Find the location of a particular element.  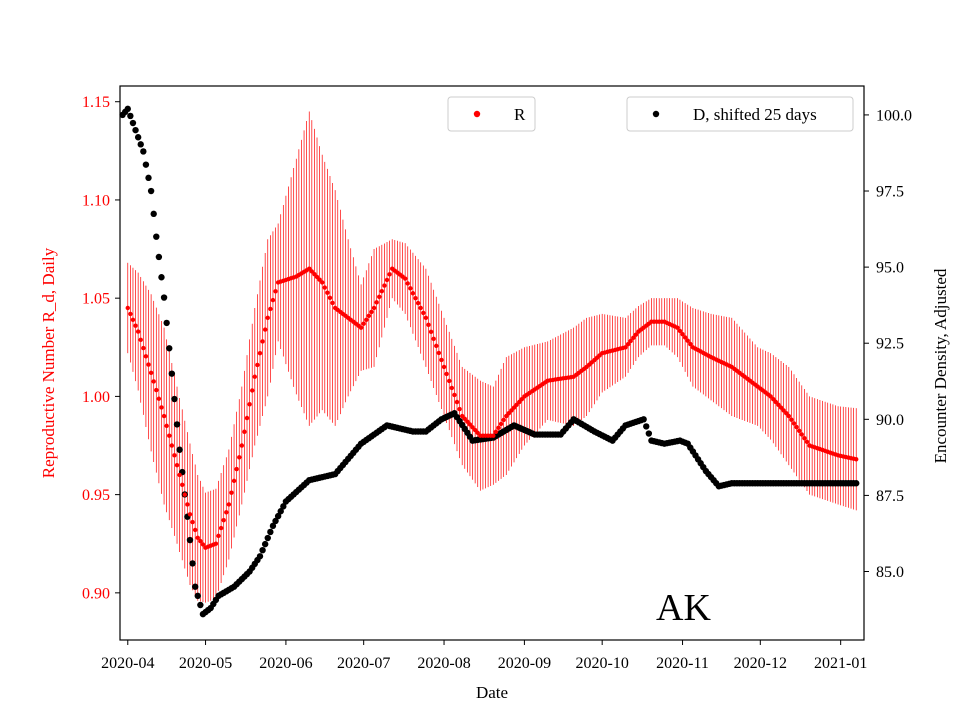

right-y-tick-label: 90.0 is located at coordinates (890, 420).